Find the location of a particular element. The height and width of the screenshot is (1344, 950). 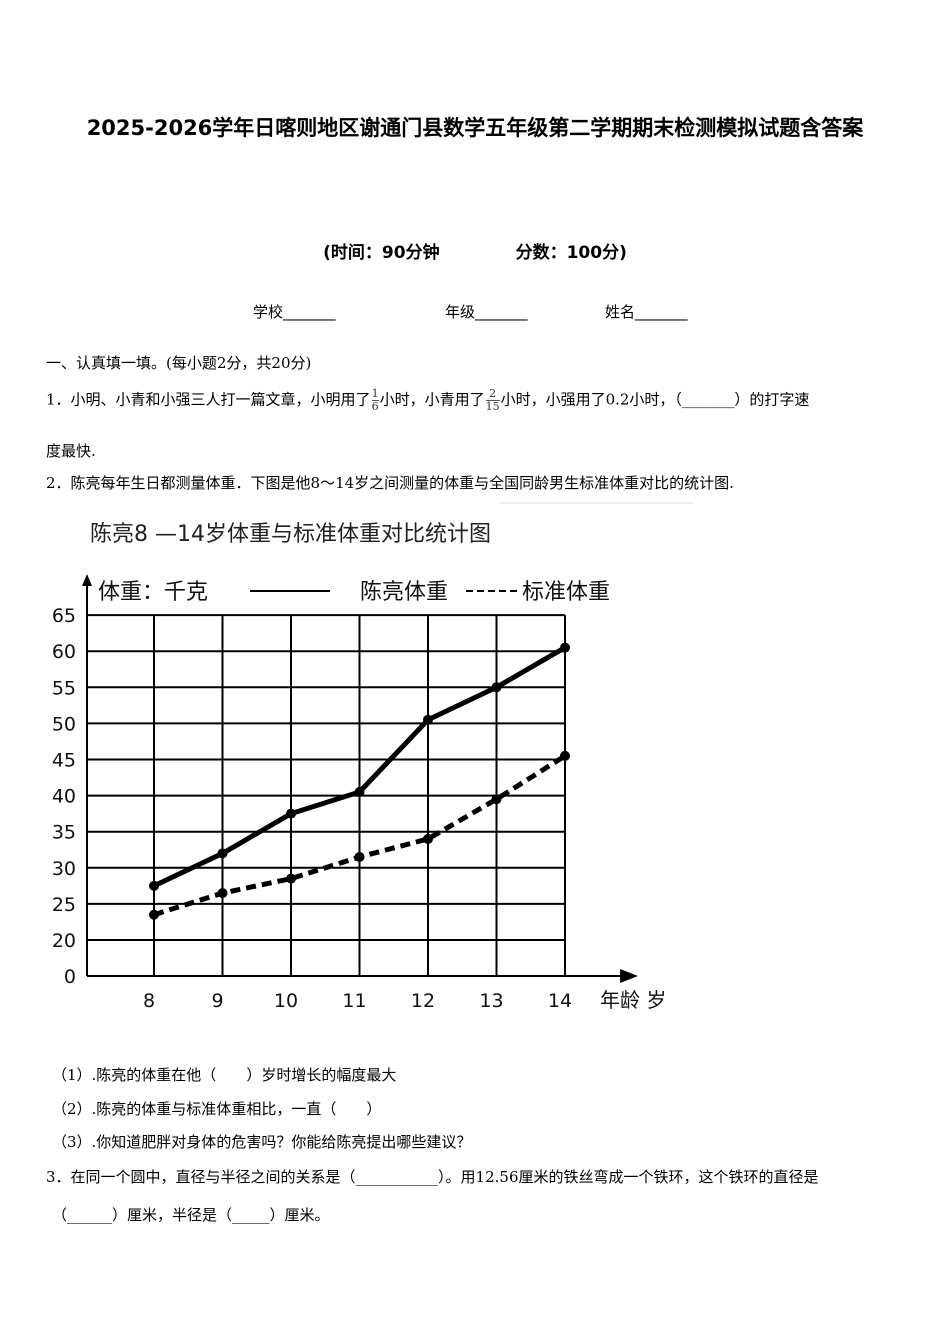

x-tick-label: 8 is located at coordinates (149, 1001).